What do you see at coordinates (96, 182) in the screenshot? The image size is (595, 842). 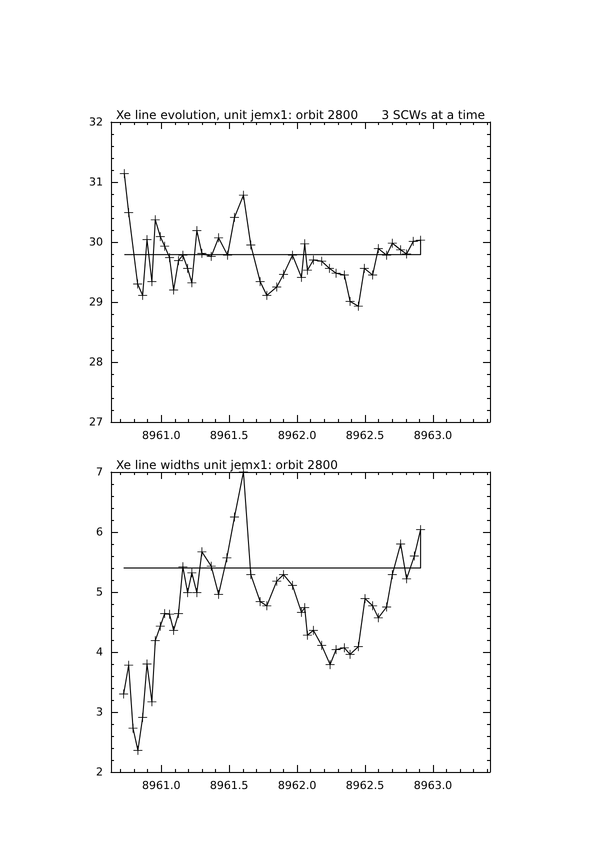 I see `y-tick-label: 31` at bounding box center [96, 182].